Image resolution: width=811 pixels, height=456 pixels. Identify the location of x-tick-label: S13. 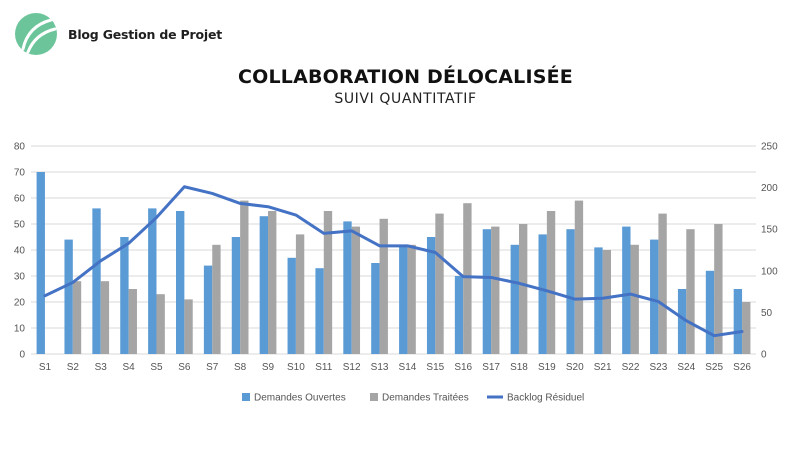
(380, 367).